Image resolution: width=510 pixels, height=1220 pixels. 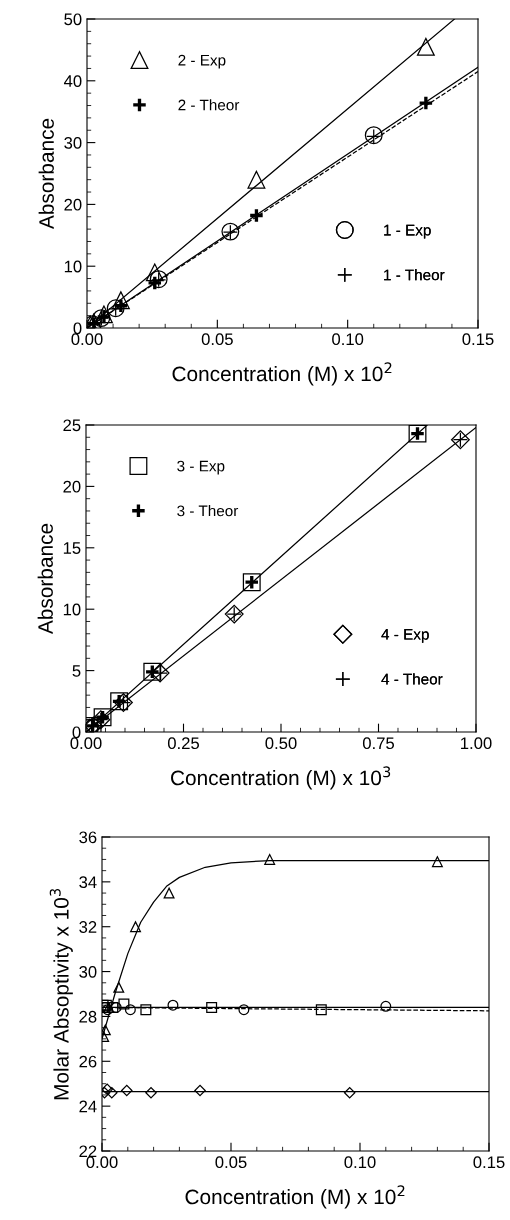 I want to click on y-tick-label: 40, so click(x=72, y=81).